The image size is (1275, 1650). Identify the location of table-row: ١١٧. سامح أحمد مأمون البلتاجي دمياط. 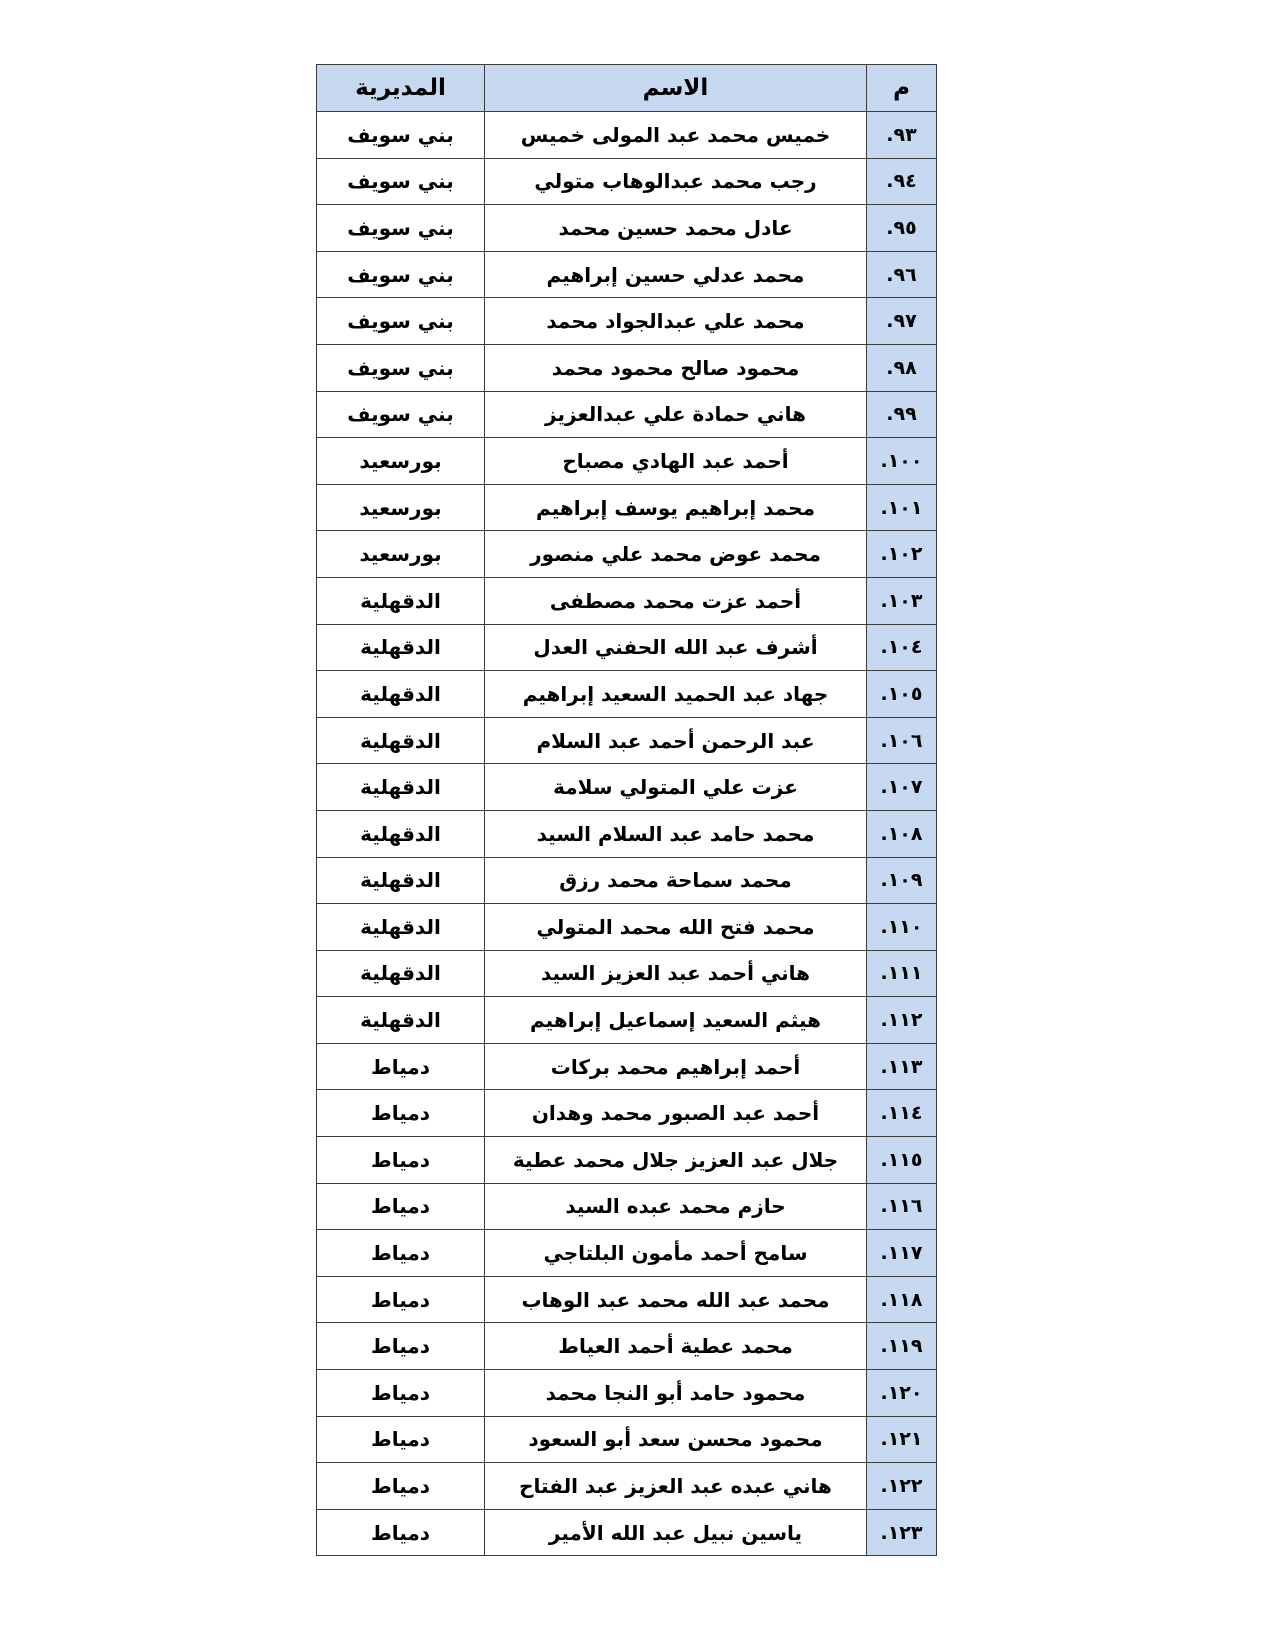
(626, 1253).